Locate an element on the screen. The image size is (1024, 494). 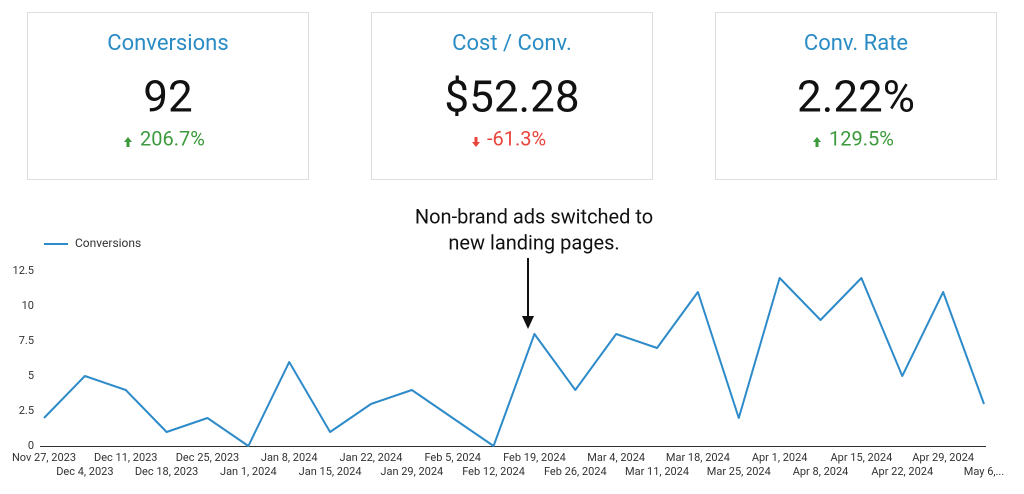
card-value: $52.28 is located at coordinates (511, 97).